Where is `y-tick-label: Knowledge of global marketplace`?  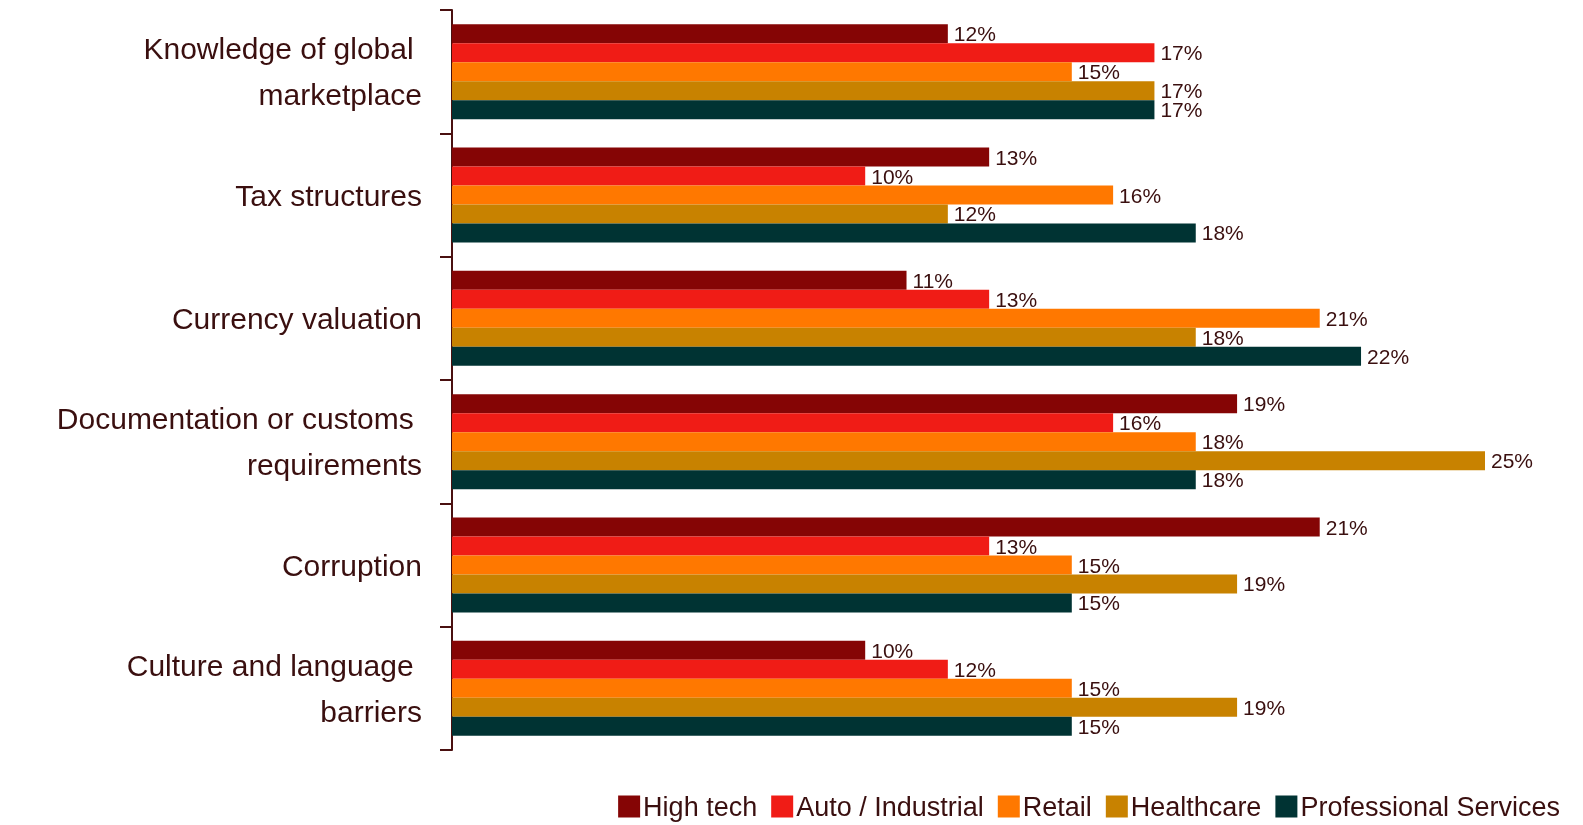
y-tick-label: Knowledge of global marketplace is located at coordinates (282, 72).